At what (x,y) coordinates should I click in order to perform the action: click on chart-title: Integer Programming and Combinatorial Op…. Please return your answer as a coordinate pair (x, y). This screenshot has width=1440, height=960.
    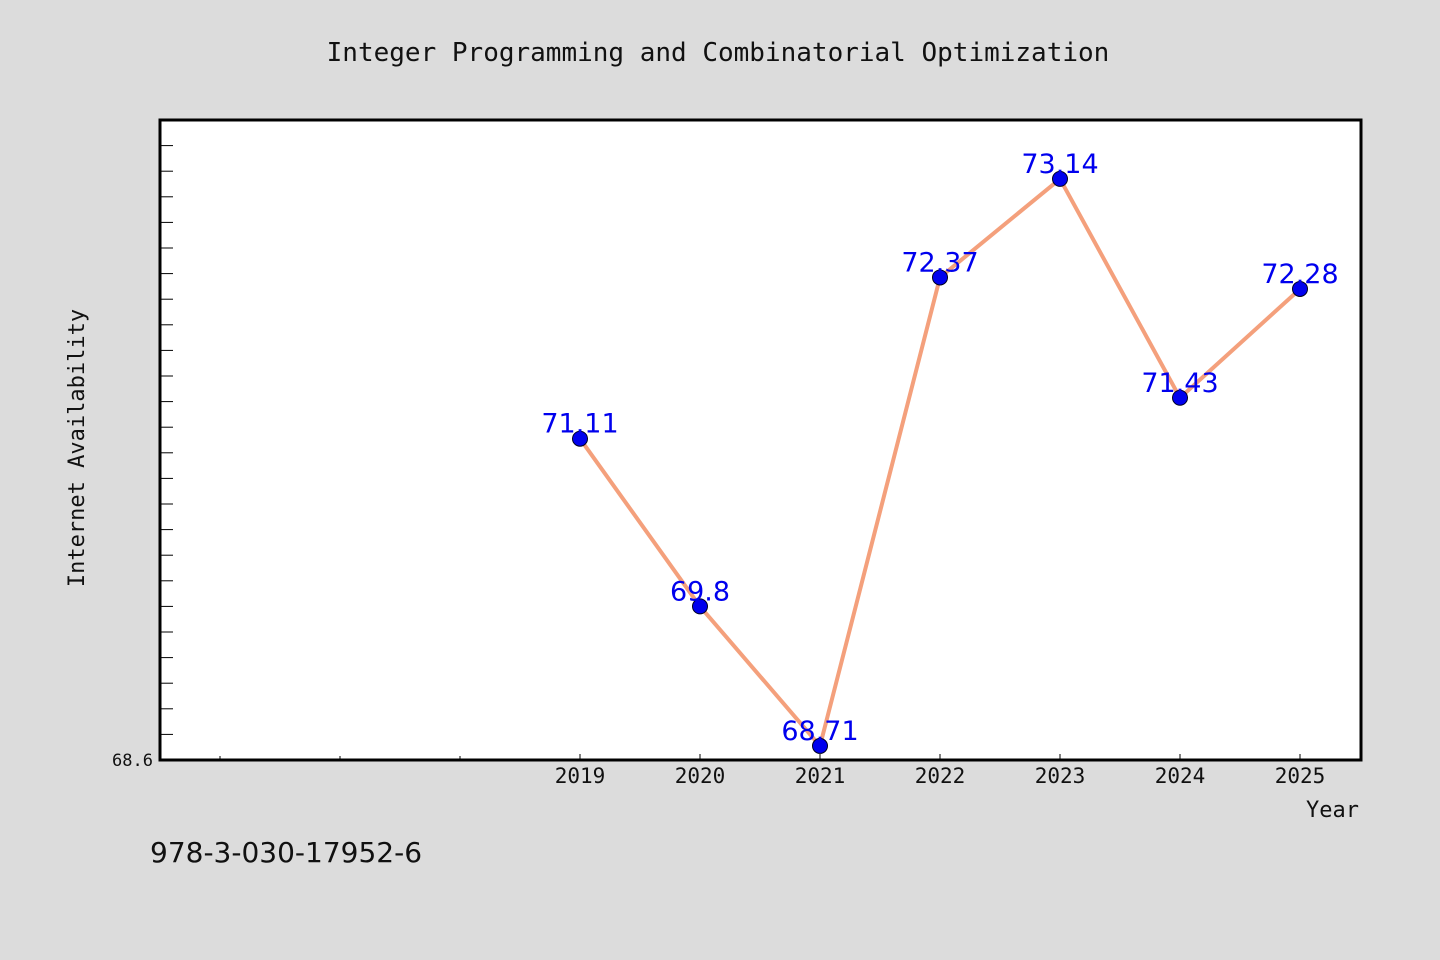
    Looking at the image, I should click on (718, 53).